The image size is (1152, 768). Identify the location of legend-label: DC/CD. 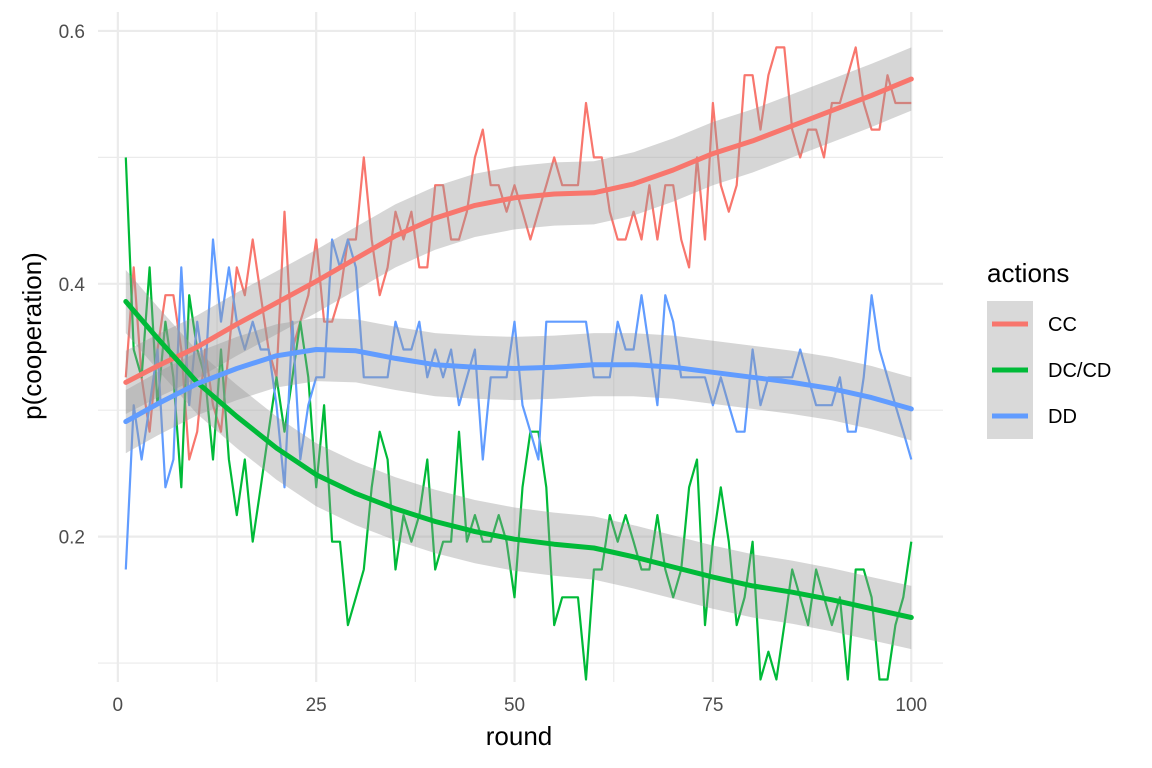
(1079, 371).